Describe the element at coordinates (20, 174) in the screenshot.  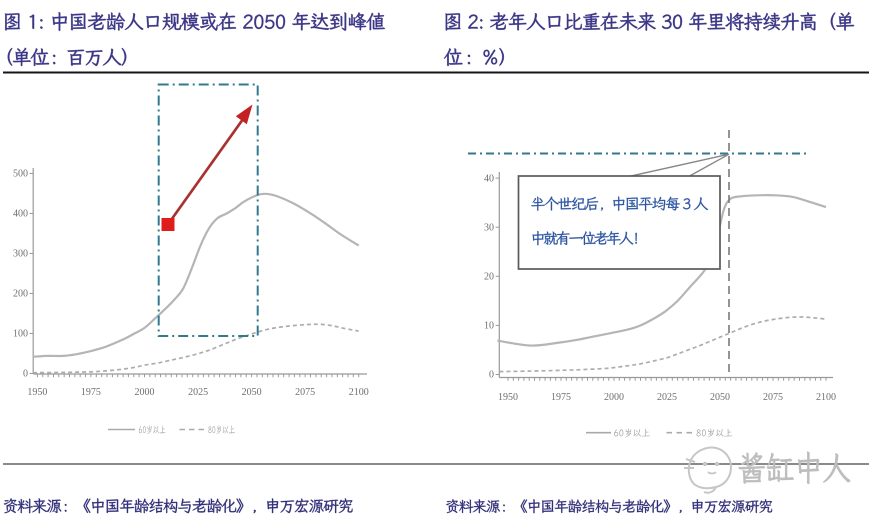
I see `svg-text: 500` at that location.